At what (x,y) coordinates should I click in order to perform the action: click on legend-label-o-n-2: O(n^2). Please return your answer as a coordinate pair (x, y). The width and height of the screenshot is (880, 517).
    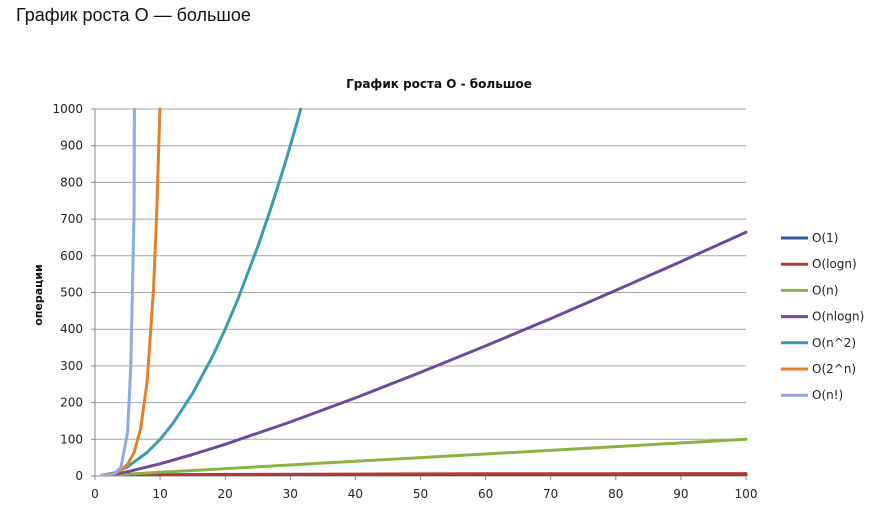
    Looking at the image, I should click on (834, 343).